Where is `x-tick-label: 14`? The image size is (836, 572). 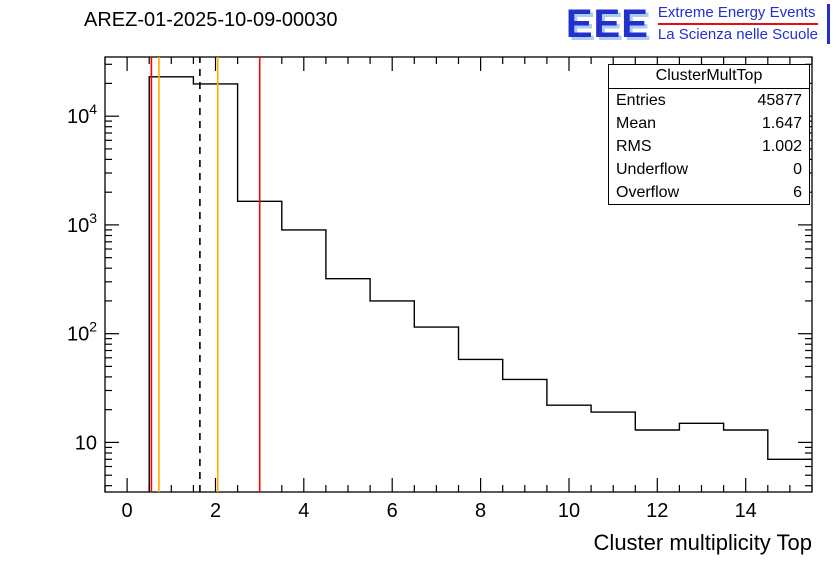 x-tick-label: 14 is located at coordinates (746, 511).